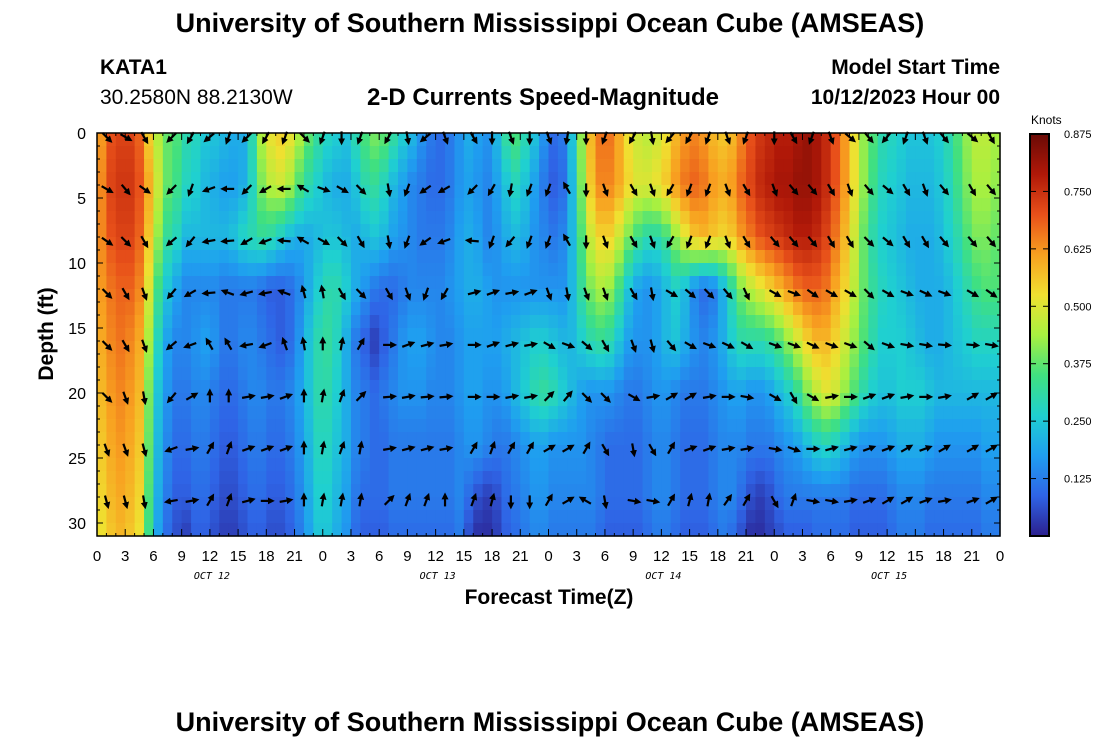 The width and height of the screenshot is (1100, 750). I want to click on x-tick-label: 3, so click(577, 556).